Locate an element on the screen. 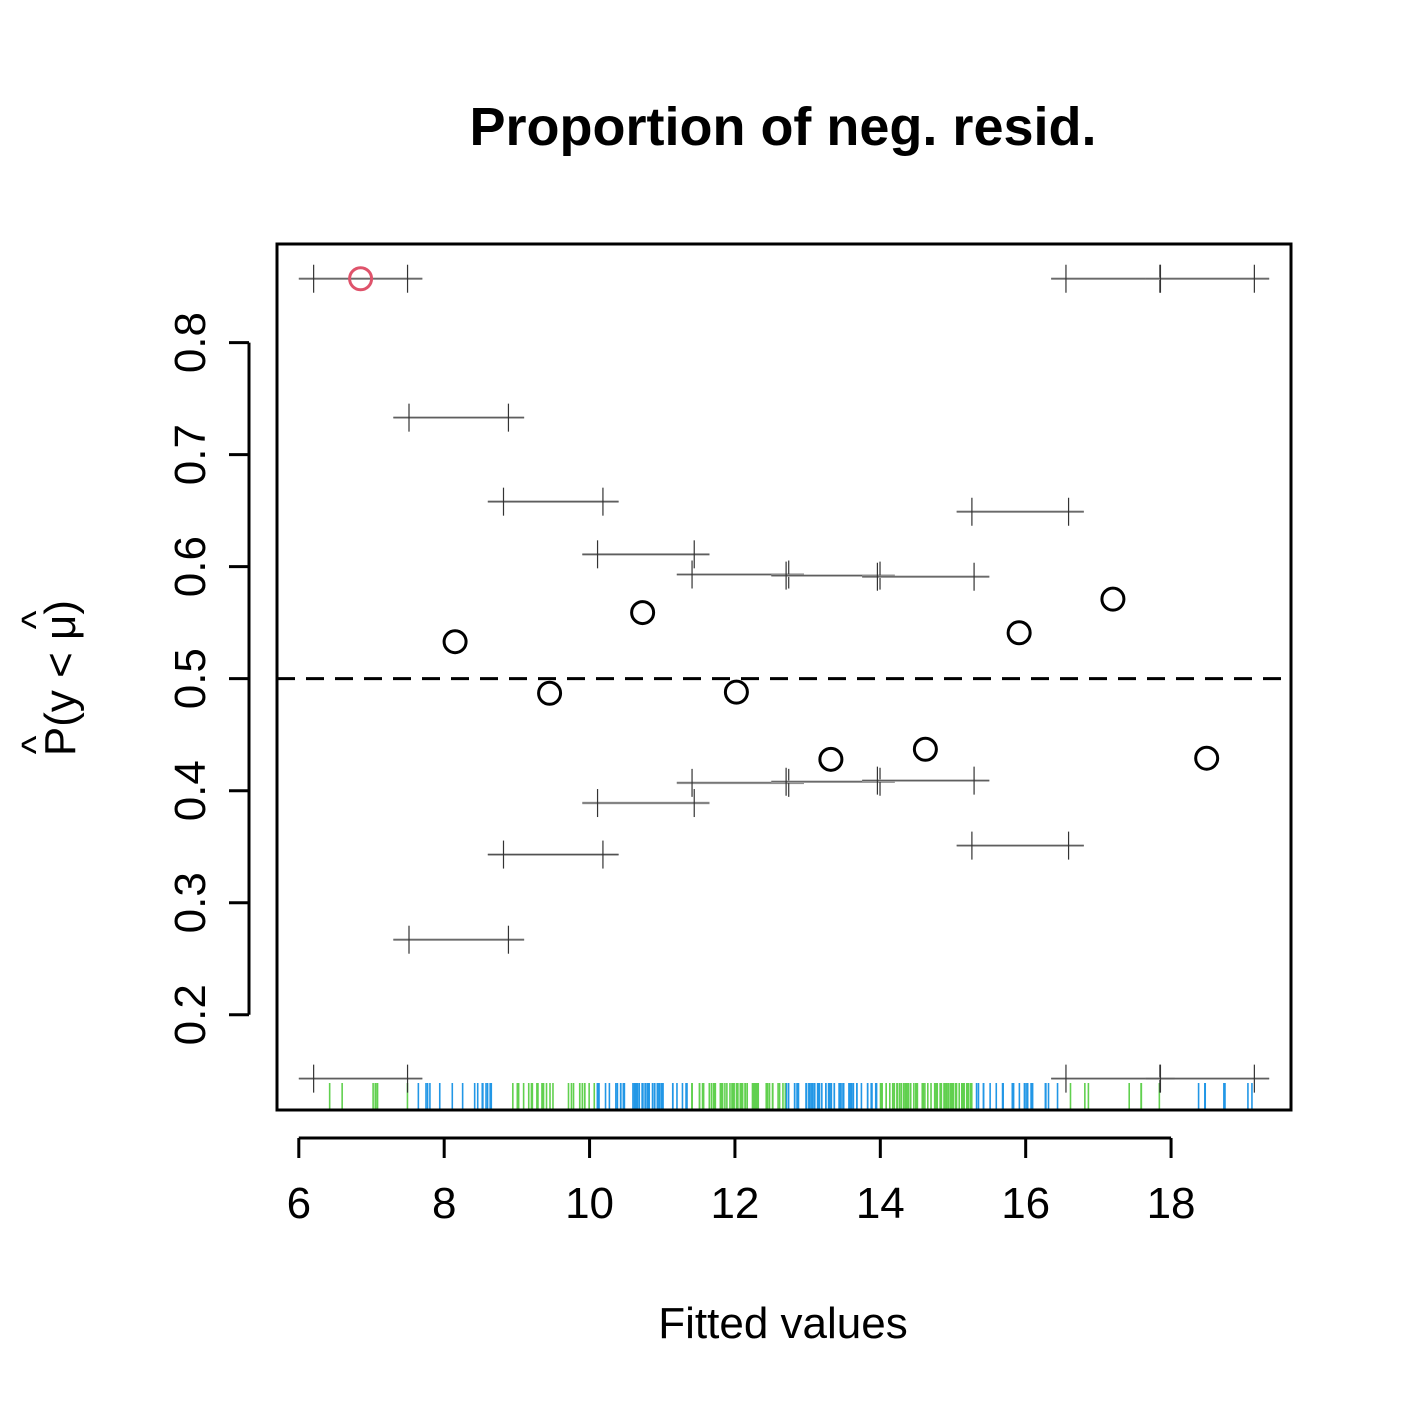  y-label-hat-p: ^ is located at coordinates (36, 744).